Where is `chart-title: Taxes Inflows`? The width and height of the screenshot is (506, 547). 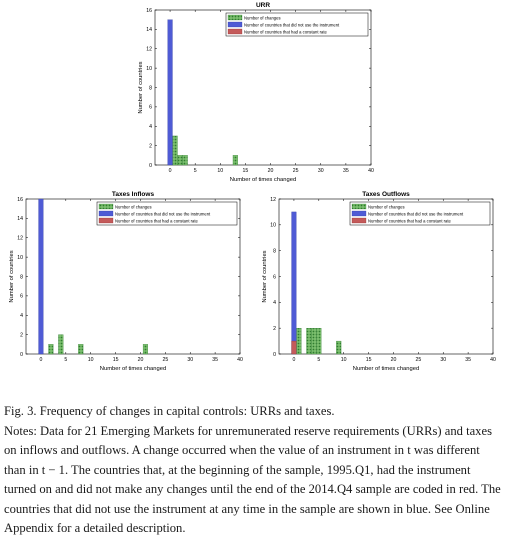 chart-title: Taxes Inflows is located at coordinates (133, 194).